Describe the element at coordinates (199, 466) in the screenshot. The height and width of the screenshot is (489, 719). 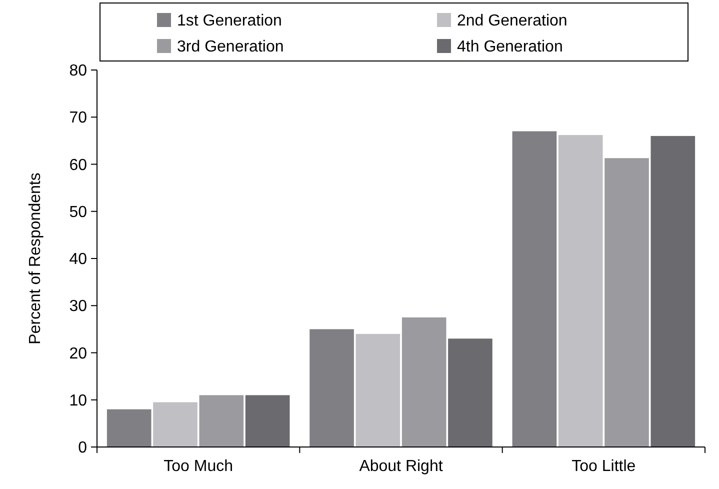
I see `x-tick-label: Too Much` at that location.